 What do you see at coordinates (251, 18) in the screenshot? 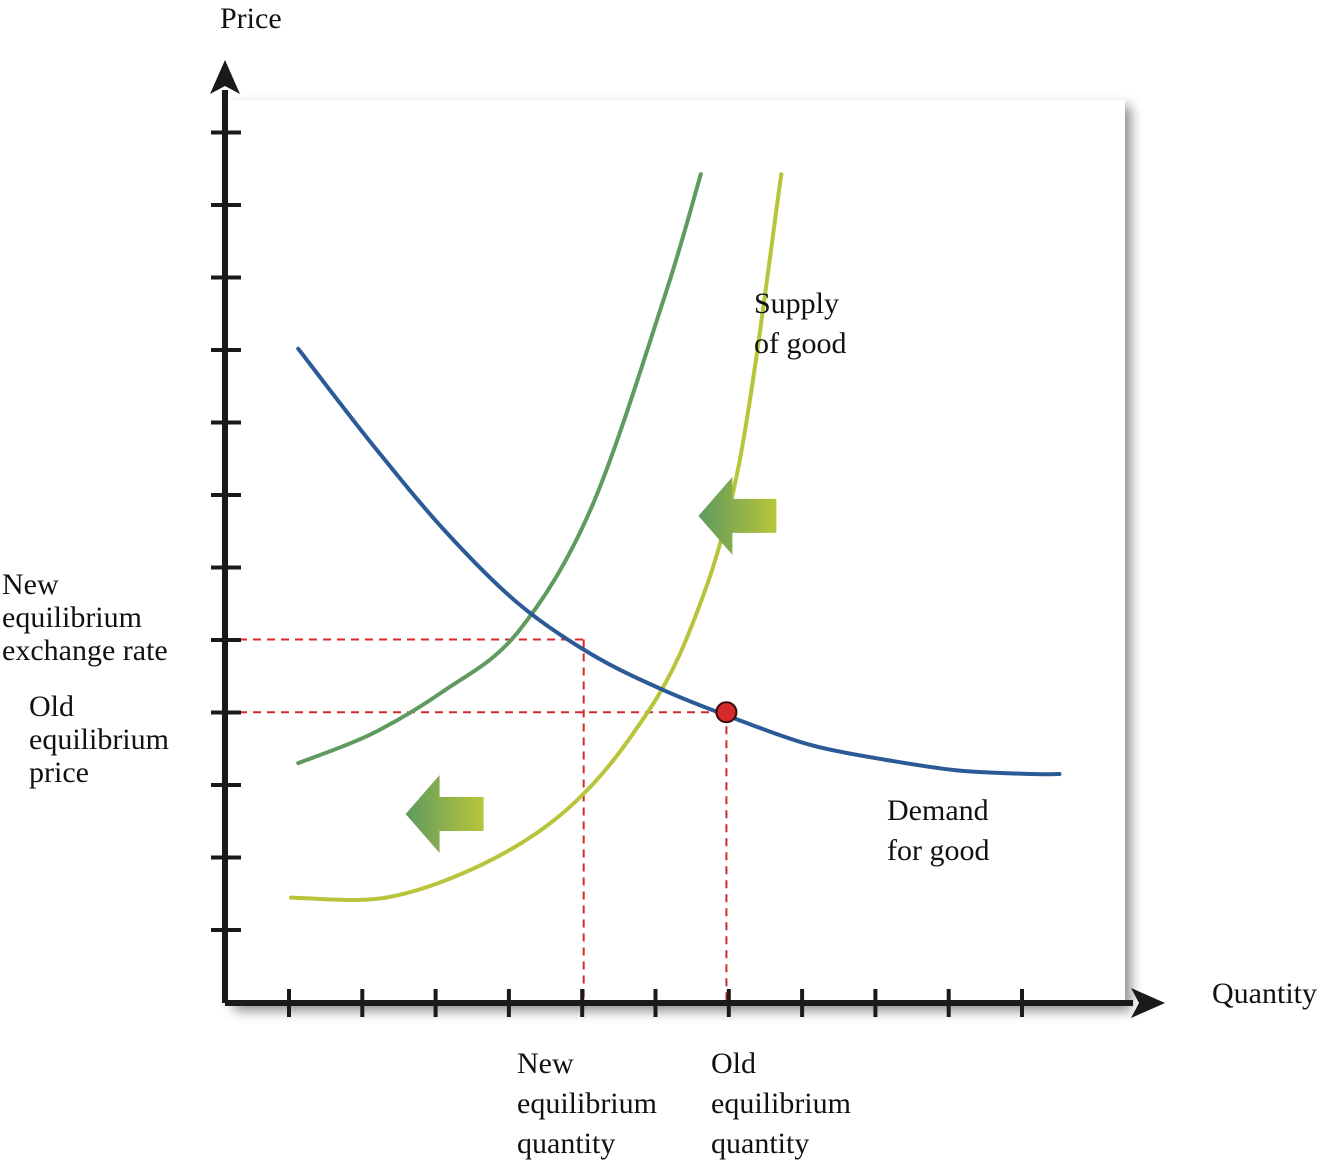
I see `y-axis-label: Price` at bounding box center [251, 18].